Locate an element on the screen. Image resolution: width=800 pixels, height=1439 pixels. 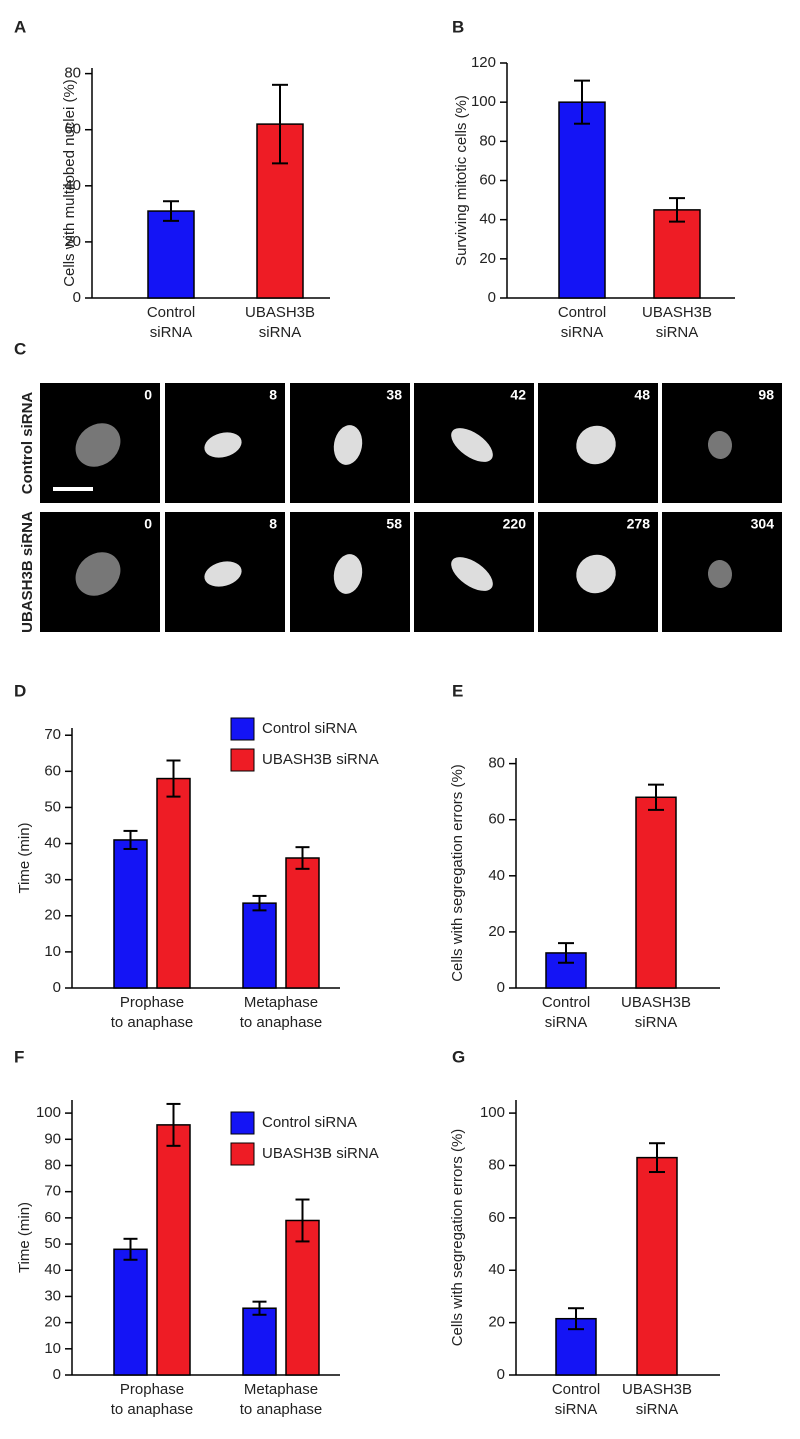
legend-label: Control siRNA is located at coordinates (309, 1122).